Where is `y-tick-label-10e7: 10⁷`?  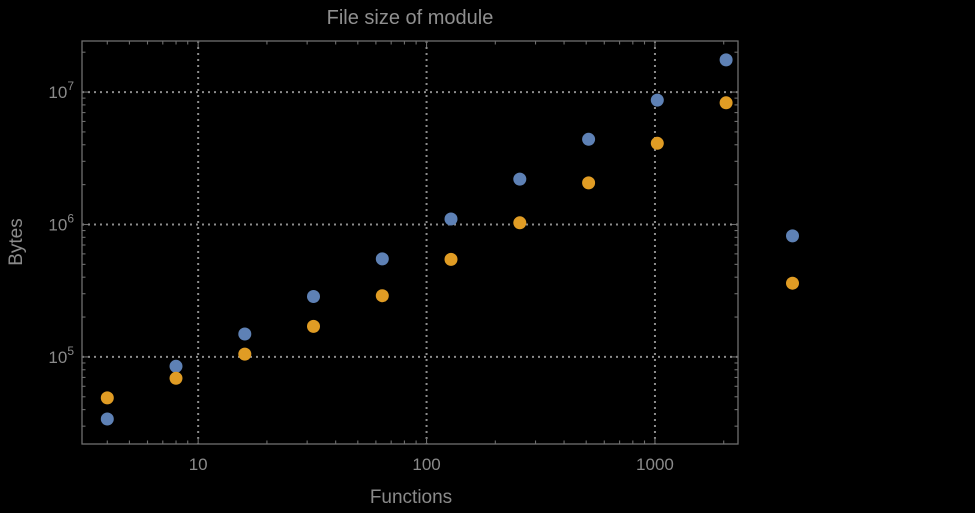
y-tick-label-10e7: 10⁷ is located at coordinates (61, 90).